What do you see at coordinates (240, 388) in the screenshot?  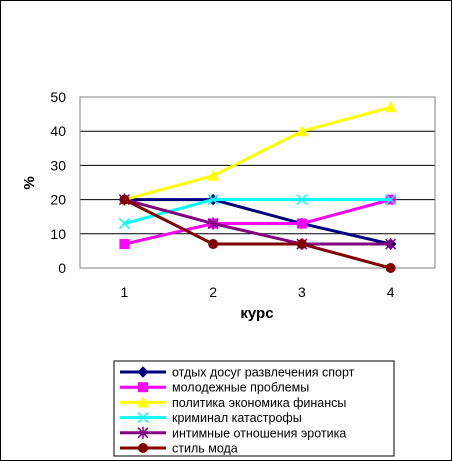 I see `legend-label: молодежные проблемы` at bounding box center [240, 388].